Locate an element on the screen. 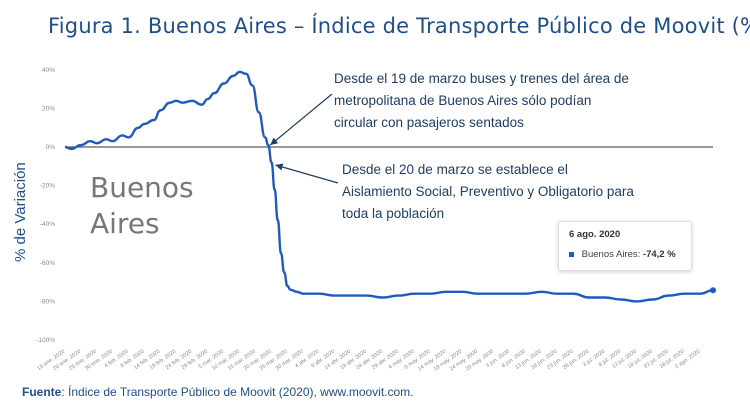 This screenshot has width=750, height=408. tooltip-row: Buenos Aires: -74,2 % is located at coordinates (622, 254).